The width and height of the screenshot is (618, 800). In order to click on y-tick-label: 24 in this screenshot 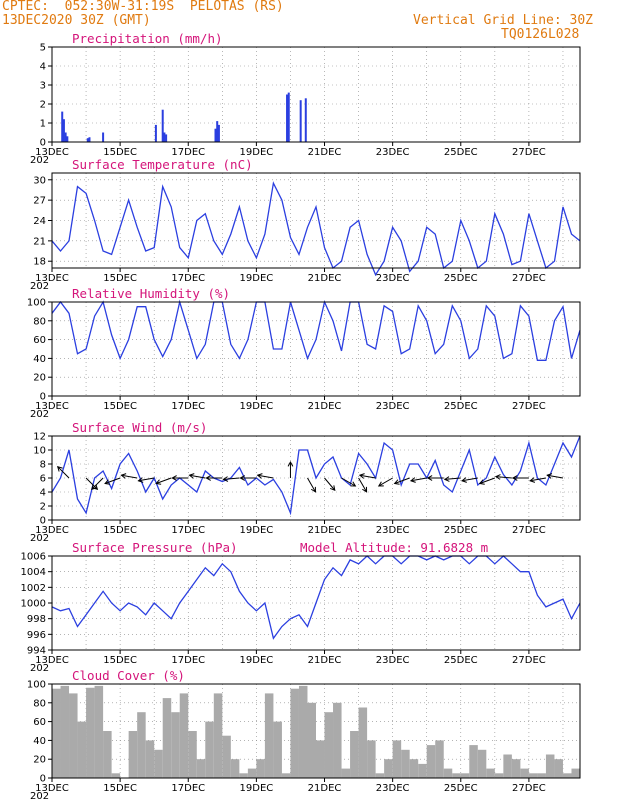, I will do `click(39, 221)`.